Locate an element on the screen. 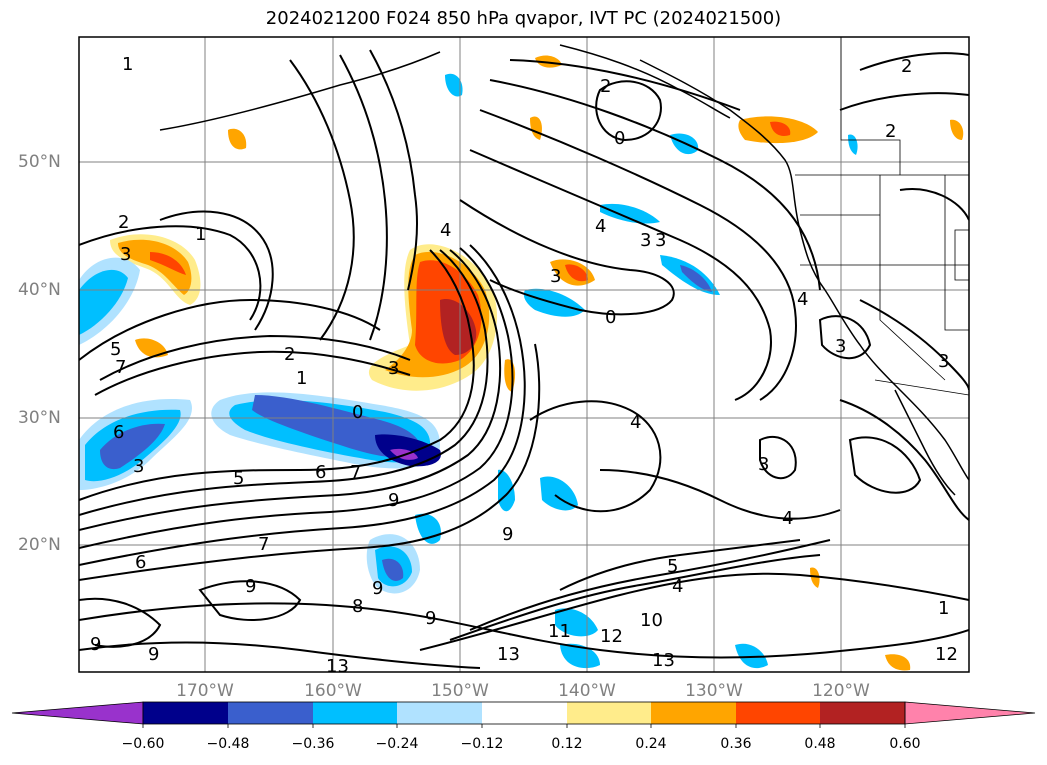 The width and height of the screenshot is (1047, 765). alaska-coastline is located at coordinates (645, 81).